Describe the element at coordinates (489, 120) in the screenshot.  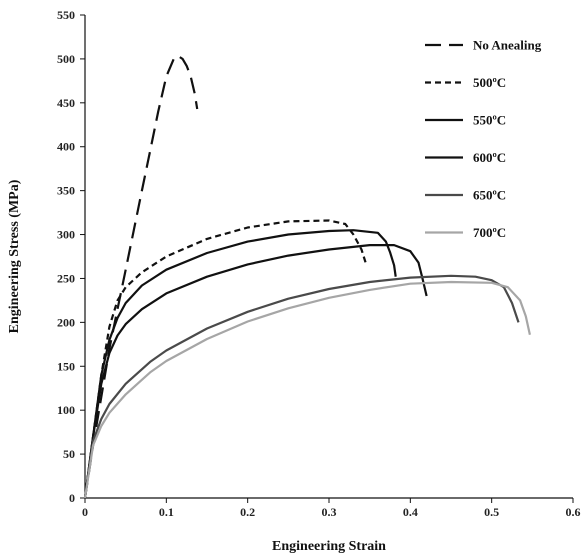
I see `legend-label-2: 550ºC` at that location.